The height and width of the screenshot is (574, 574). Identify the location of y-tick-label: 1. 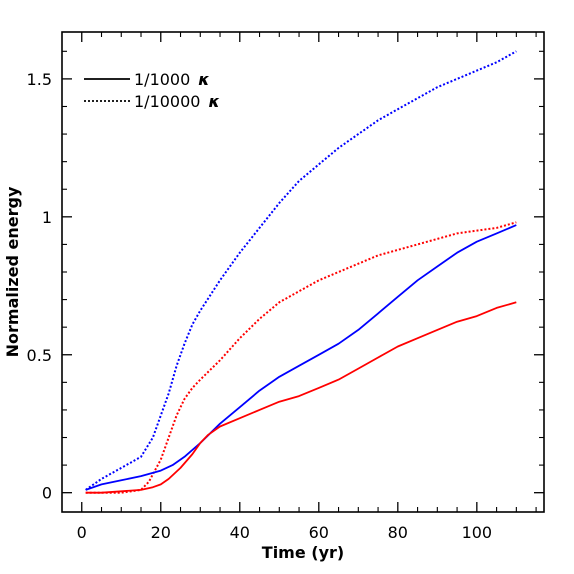
(47, 217).